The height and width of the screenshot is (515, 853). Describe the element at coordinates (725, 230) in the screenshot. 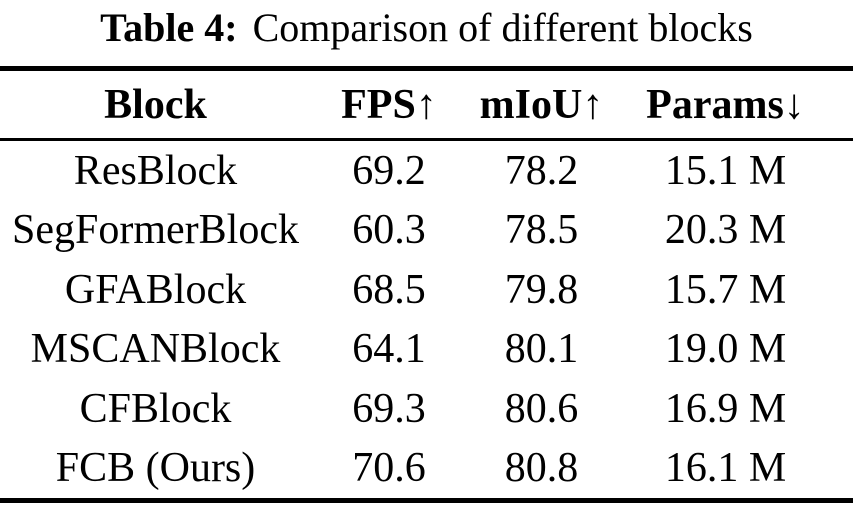

I see `cell-params-value: 20.3 M` at that location.